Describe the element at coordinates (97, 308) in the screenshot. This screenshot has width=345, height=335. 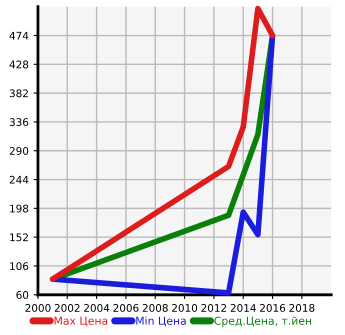
I see `x-tick-label: 2004` at that location.